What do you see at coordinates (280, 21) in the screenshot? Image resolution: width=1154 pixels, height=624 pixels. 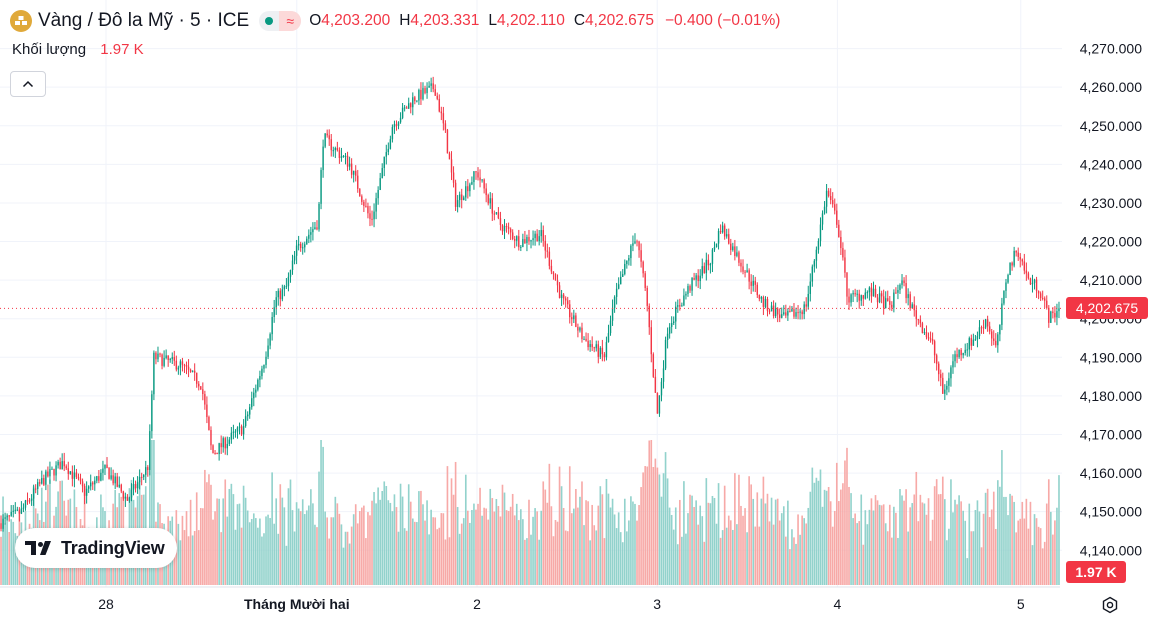 I see `market-status-pill: ≈` at bounding box center [280, 21].